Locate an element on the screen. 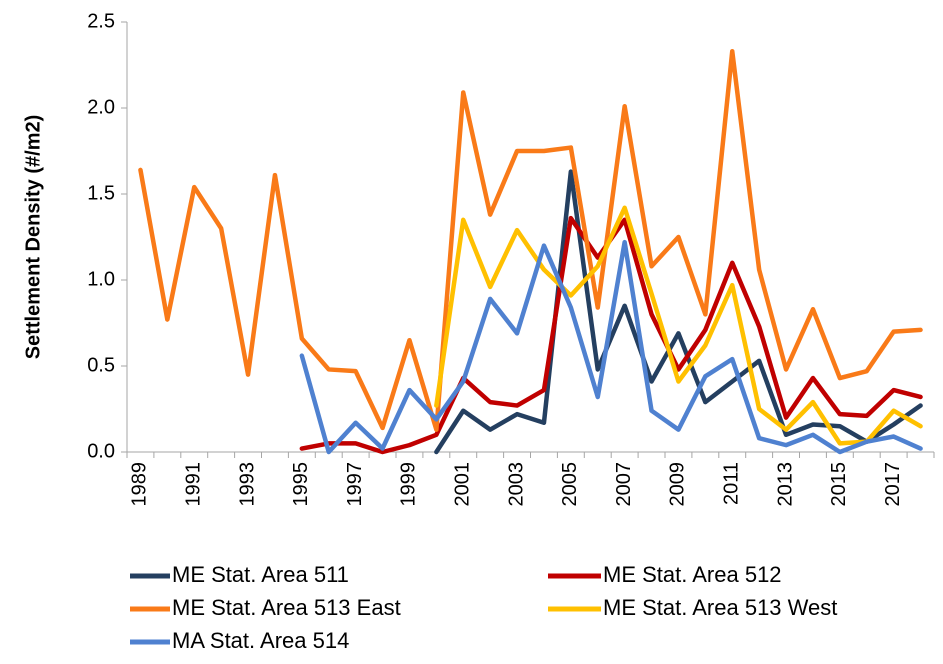 This screenshot has height=664, width=943. x-tick-label: 2017 is located at coordinates (893, 484).